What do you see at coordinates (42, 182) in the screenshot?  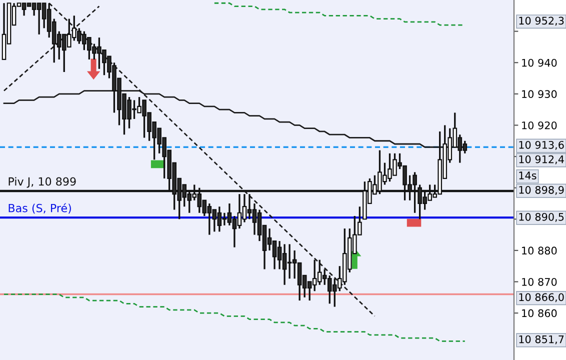 I see `ref-line-label: Piv J, 10 899` at bounding box center [42, 182].